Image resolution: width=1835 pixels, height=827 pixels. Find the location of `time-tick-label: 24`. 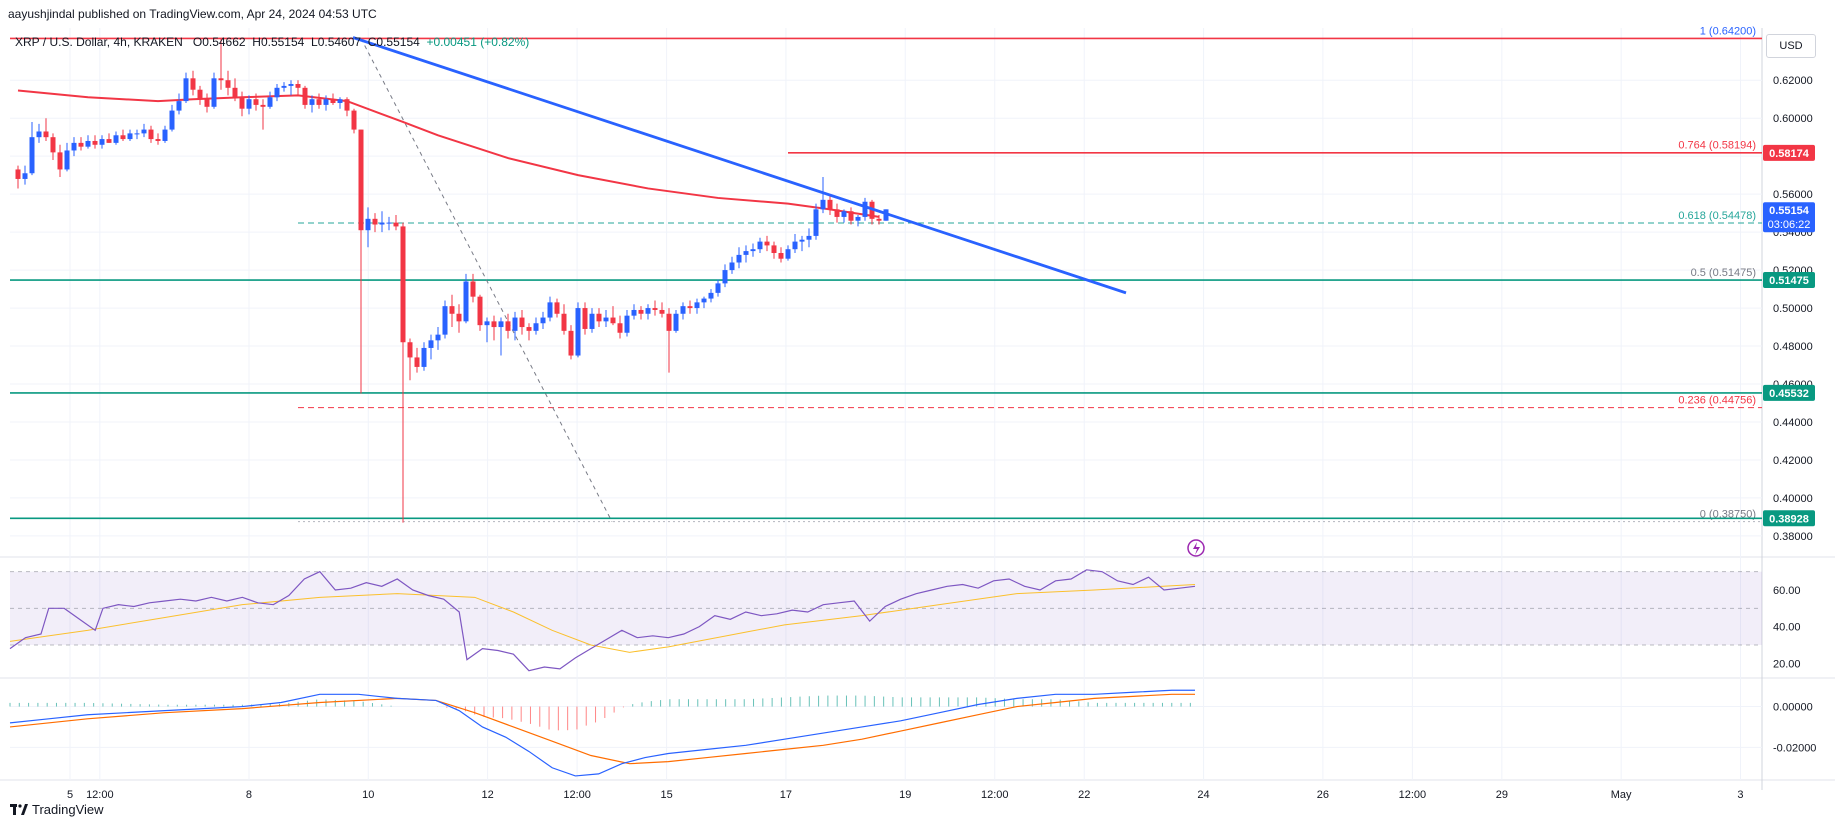

time-tick-label: 24 is located at coordinates (1203, 795).